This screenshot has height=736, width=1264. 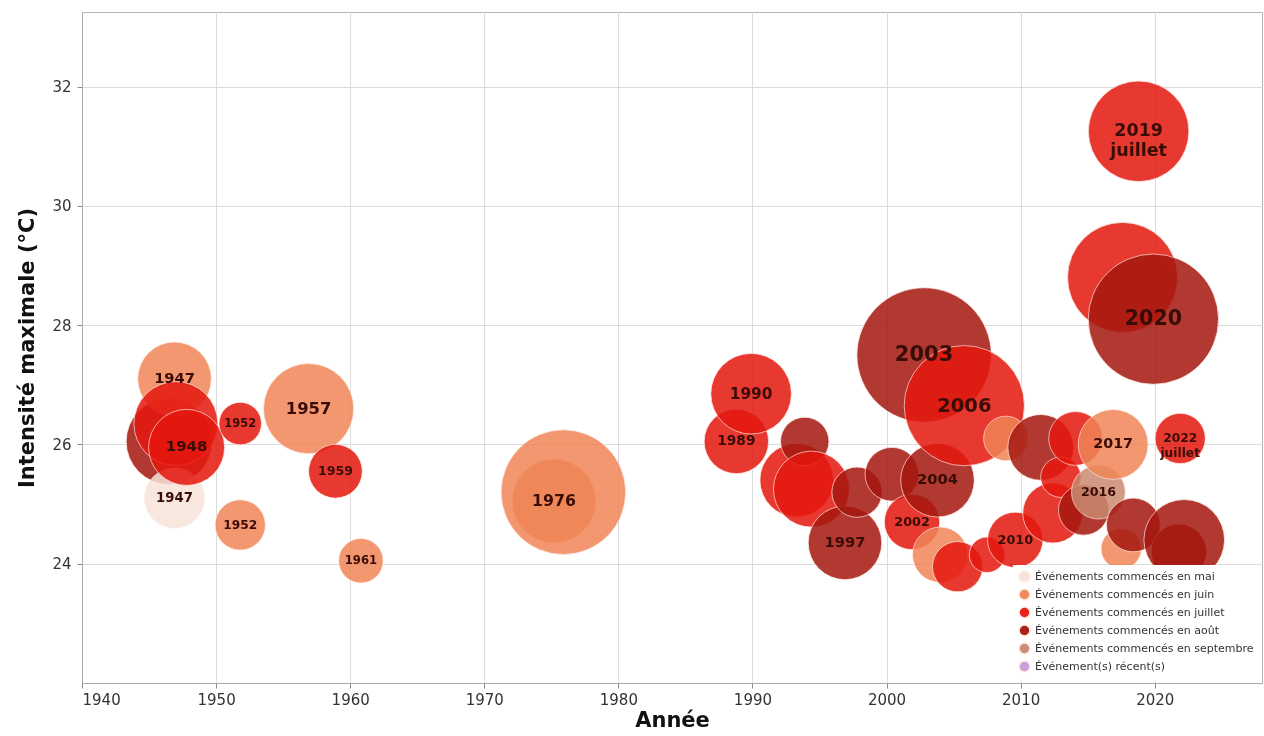 What do you see at coordinates (62, 444) in the screenshot?
I see `y-tick-label: 26` at bounding box center [62, 444].